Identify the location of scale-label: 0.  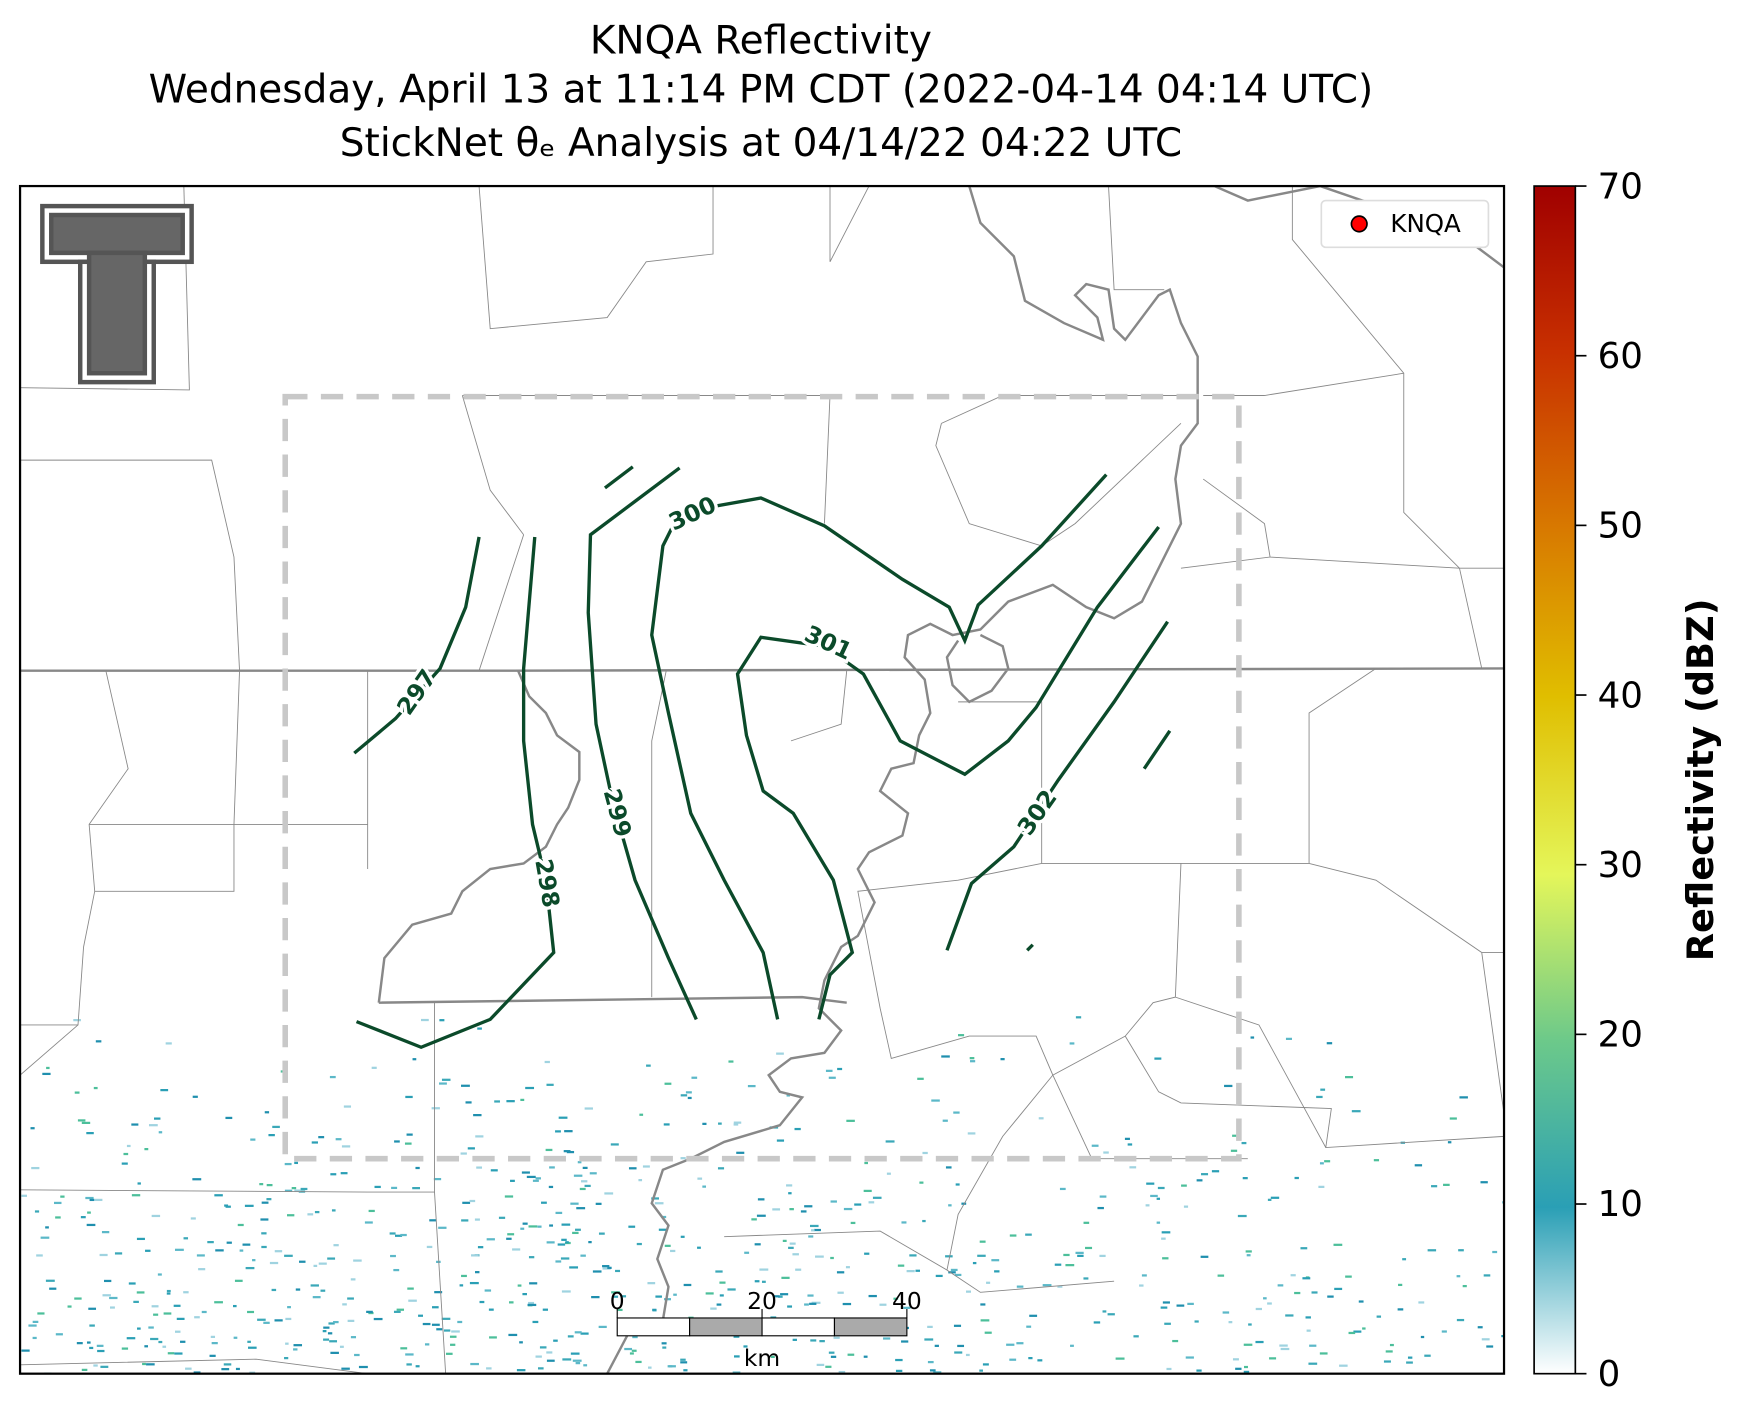
(617, 1301).